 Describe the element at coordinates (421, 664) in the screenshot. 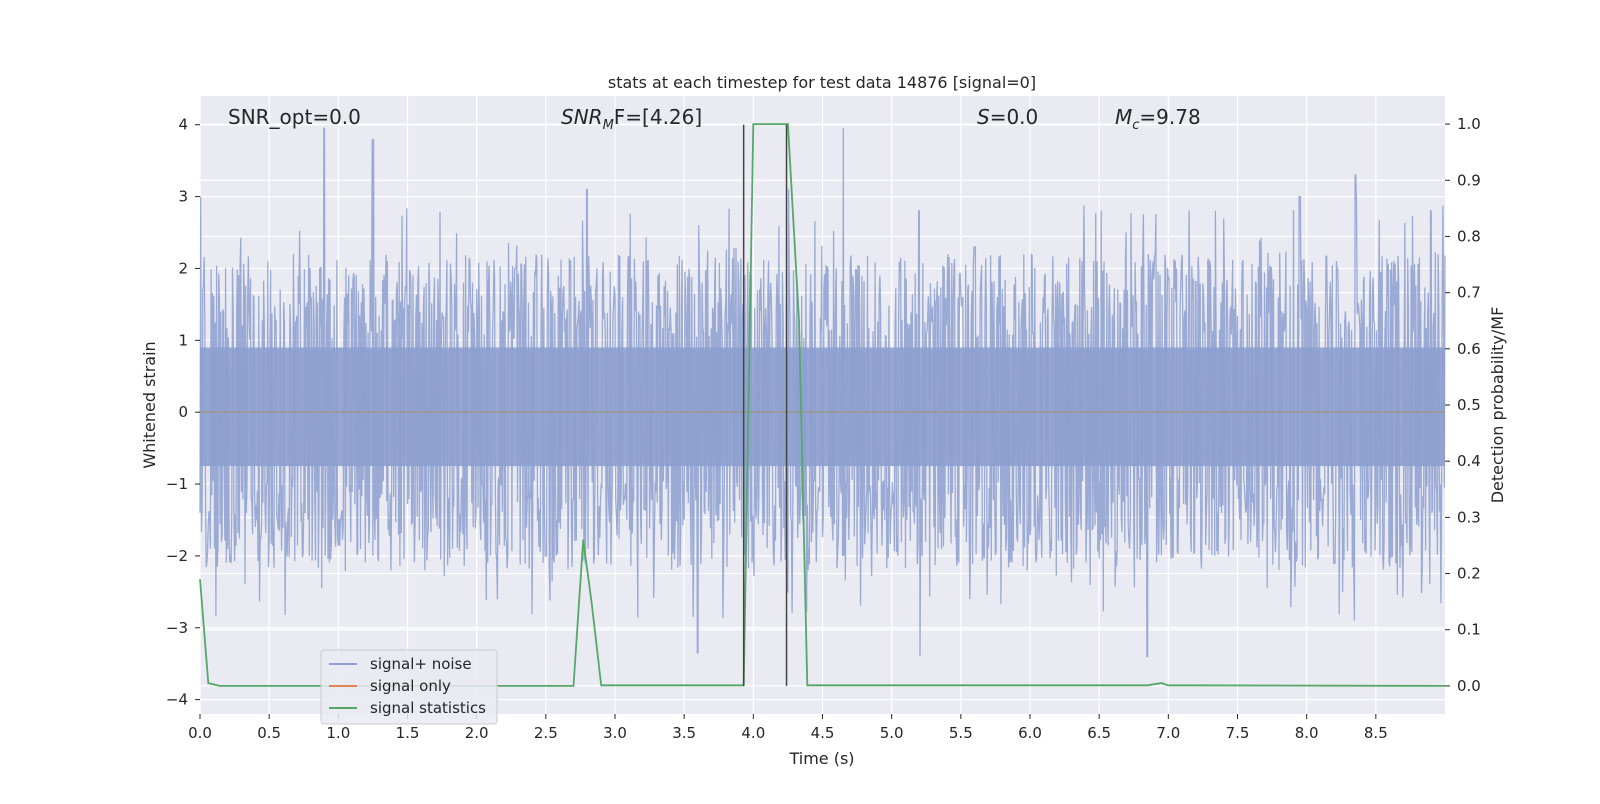

I see `legend-label-signal-noise: signal+ noise` at that location.